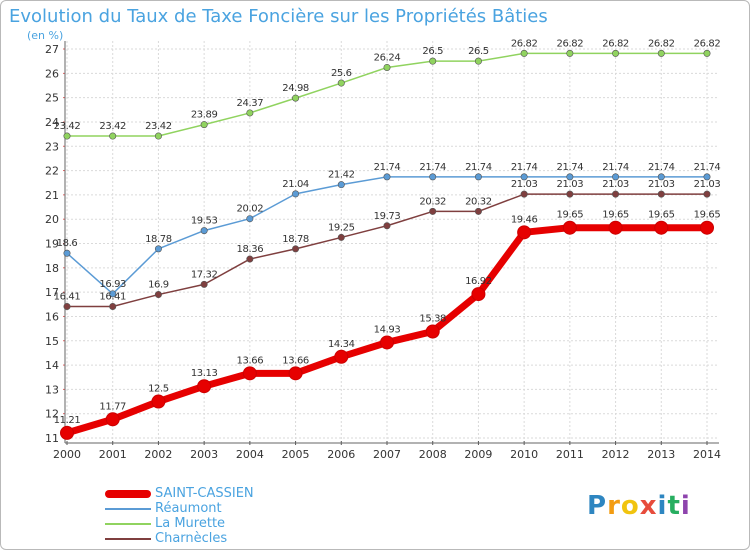 The width and height of the screenshot is (750, 550). Describe the element at coordinates (524, 454) in the screenshot. I see `x-tick-label: 2010` at that location.